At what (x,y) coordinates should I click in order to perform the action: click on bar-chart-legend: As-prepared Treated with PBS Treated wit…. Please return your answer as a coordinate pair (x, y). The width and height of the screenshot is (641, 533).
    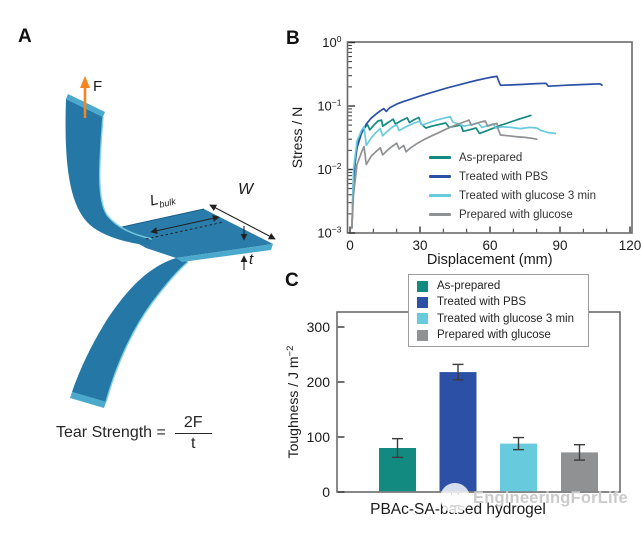
    Looking at the image, I should click on (498, 311).